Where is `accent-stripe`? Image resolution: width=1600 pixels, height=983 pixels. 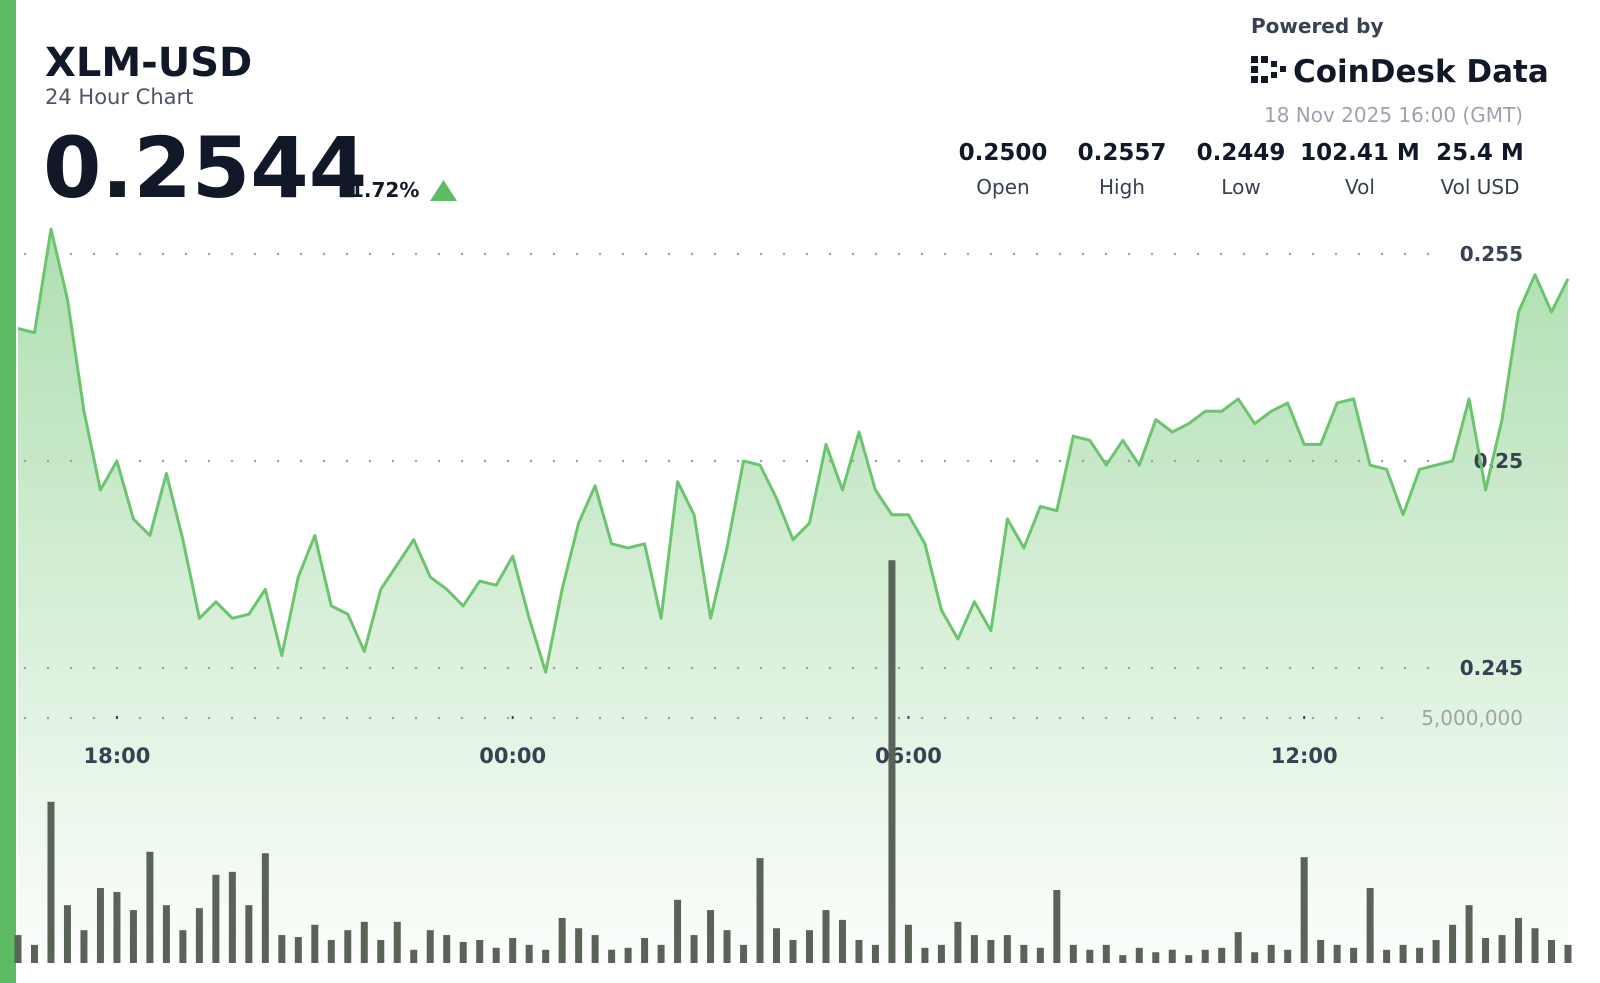
accent-stripe is located at coordinates (8, 491).